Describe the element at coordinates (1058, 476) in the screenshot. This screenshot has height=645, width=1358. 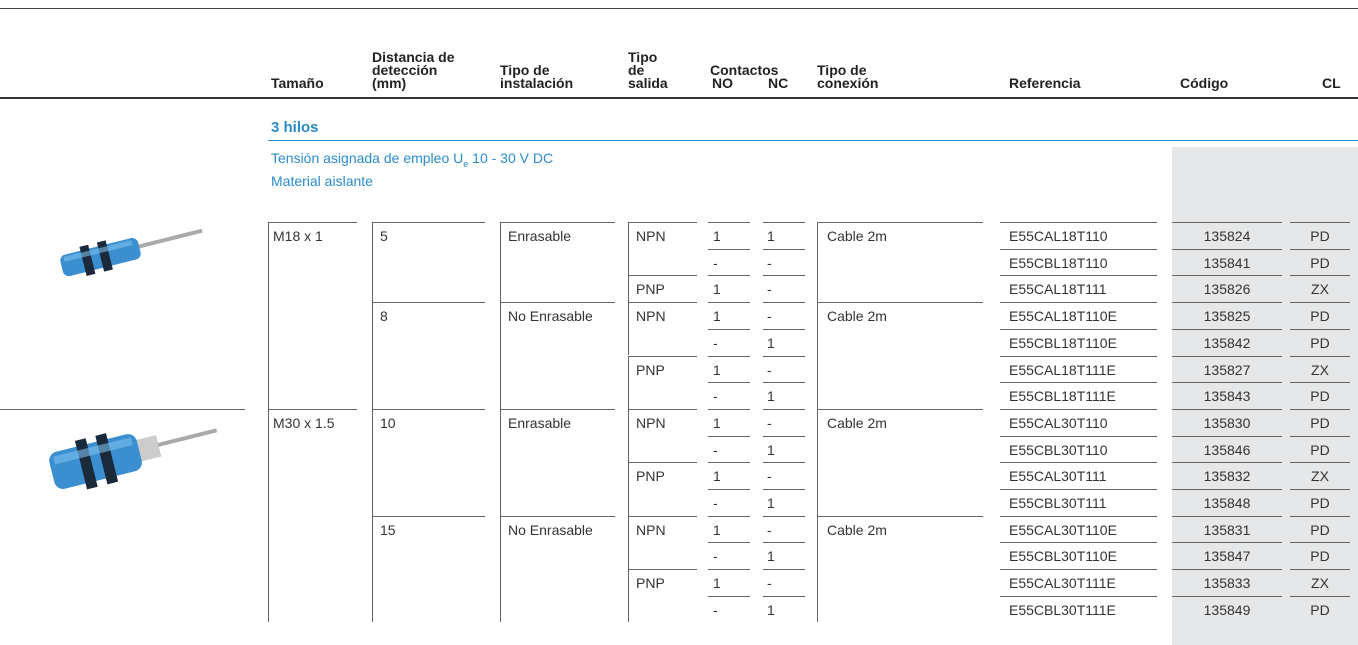
I see `reference: E55CAL30T111` at that location.